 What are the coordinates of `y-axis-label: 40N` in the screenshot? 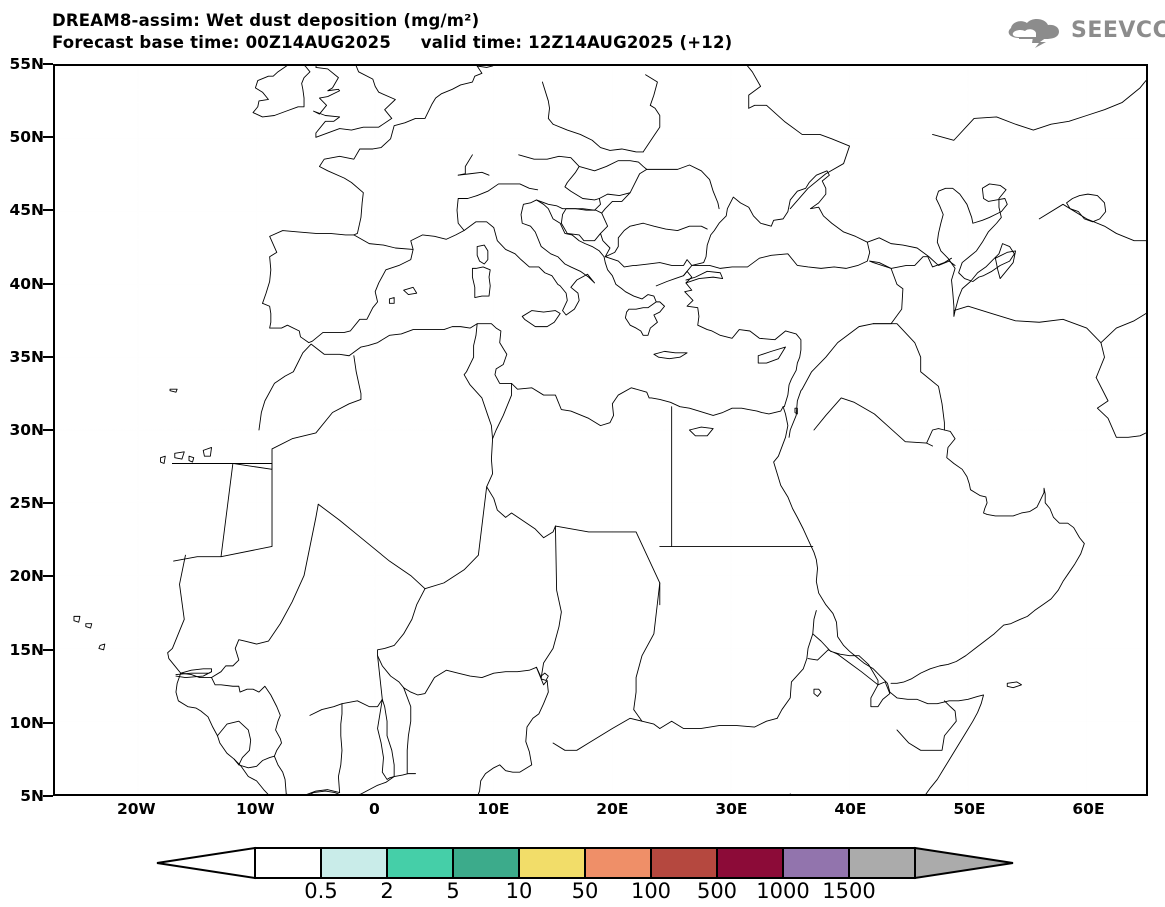 It's located at (26, 283).